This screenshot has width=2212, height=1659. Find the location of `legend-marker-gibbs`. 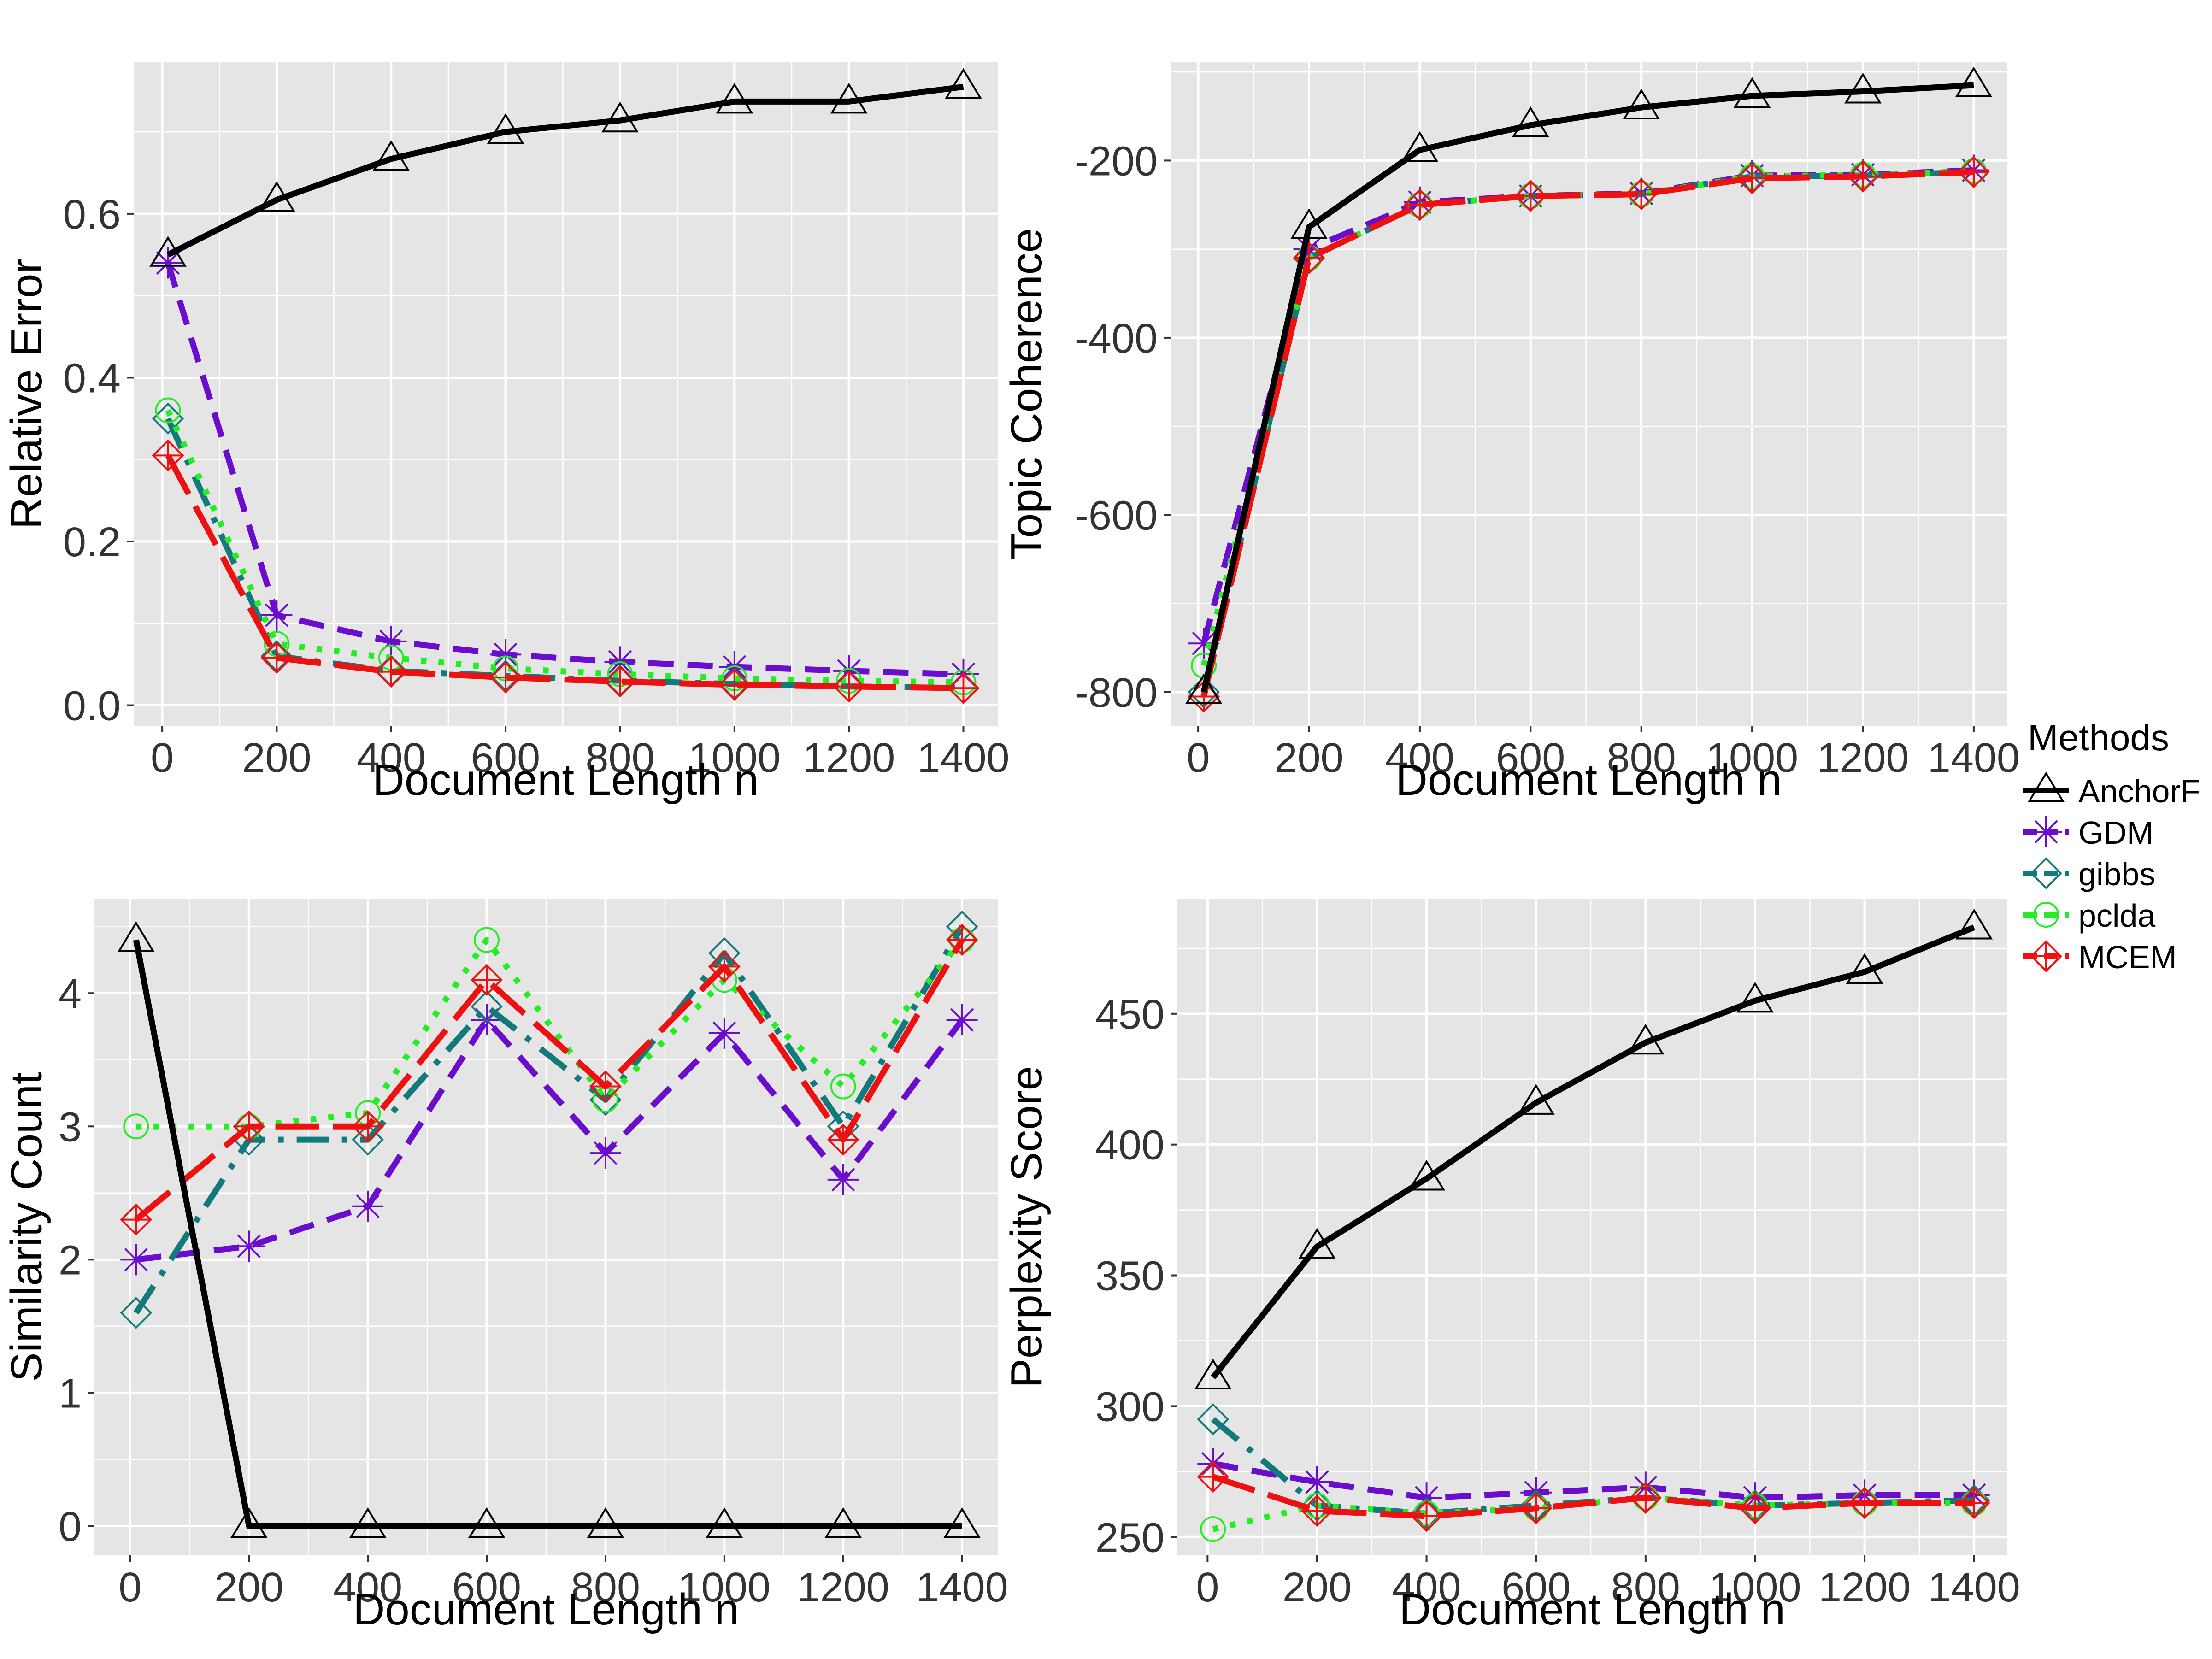

legend-marker-gibbs is located at coordinates (2046, 873).